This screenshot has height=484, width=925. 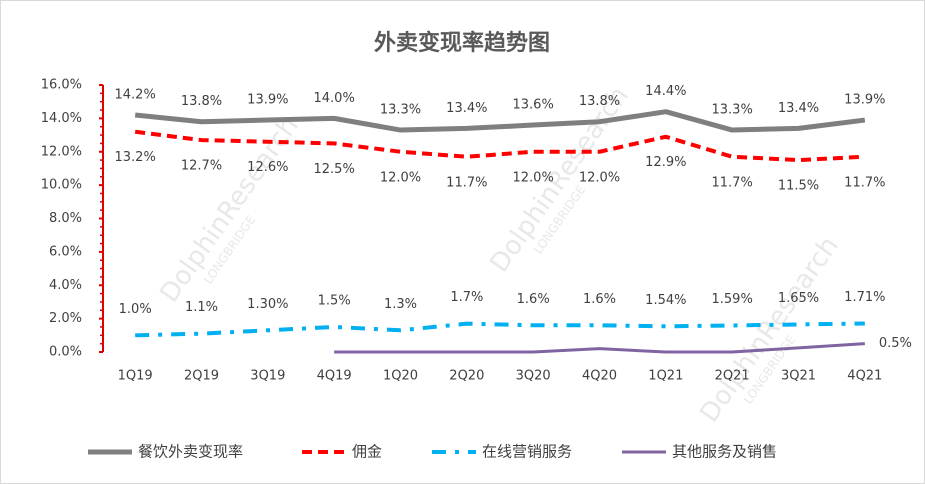 What do you see at coordinates (665, 376) in the screenshot?
I see `x-tick-label: 1Q21` at bounding box center [665, 376].